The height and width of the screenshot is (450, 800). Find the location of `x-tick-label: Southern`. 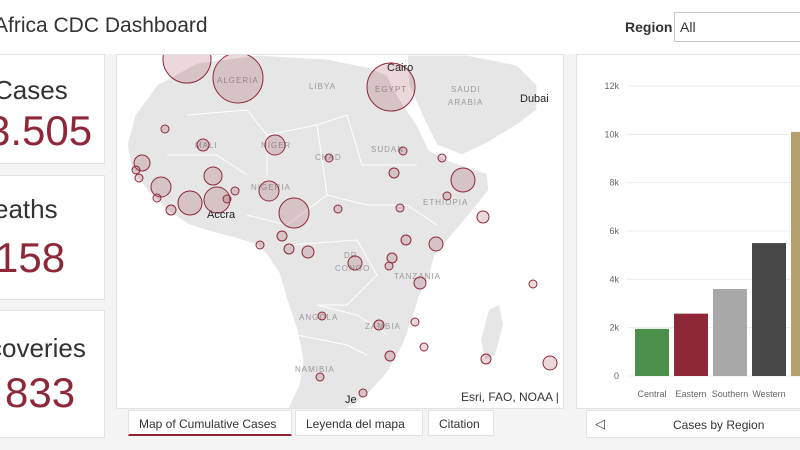

x-tick-label: Southern is located at coordinates (730, 394).